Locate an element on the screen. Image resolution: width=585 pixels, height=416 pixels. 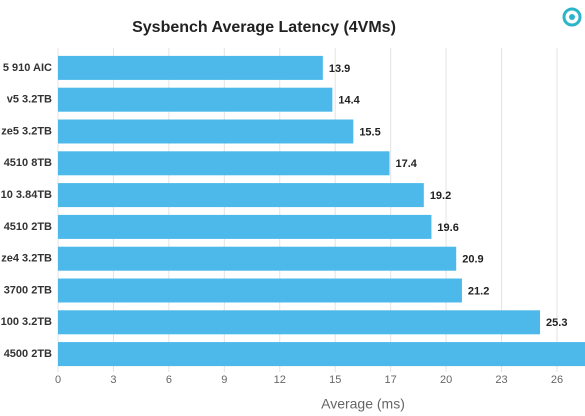
category-label: v5 3.2TB is located at coordinates (29, 100).